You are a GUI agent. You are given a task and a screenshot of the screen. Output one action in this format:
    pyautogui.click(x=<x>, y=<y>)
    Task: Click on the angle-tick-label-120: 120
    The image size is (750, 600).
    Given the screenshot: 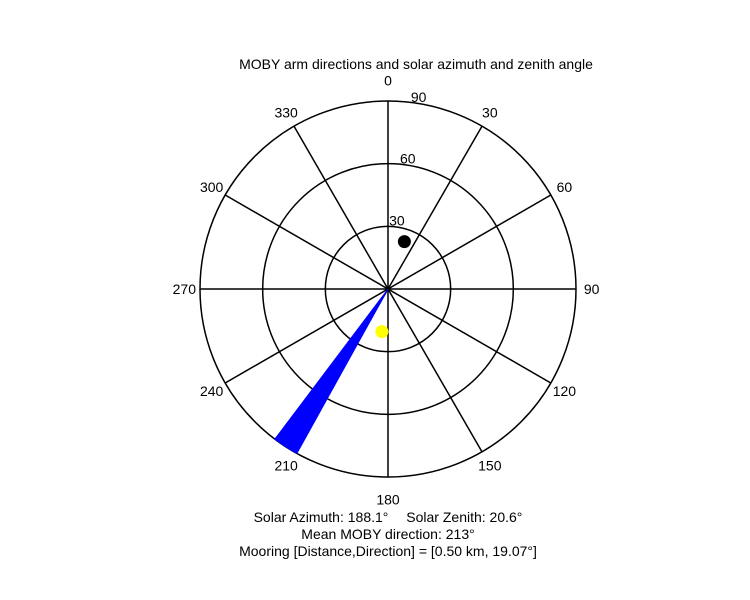 What is the action you would take?
    pyautogui.click(x=565, y=391)
    